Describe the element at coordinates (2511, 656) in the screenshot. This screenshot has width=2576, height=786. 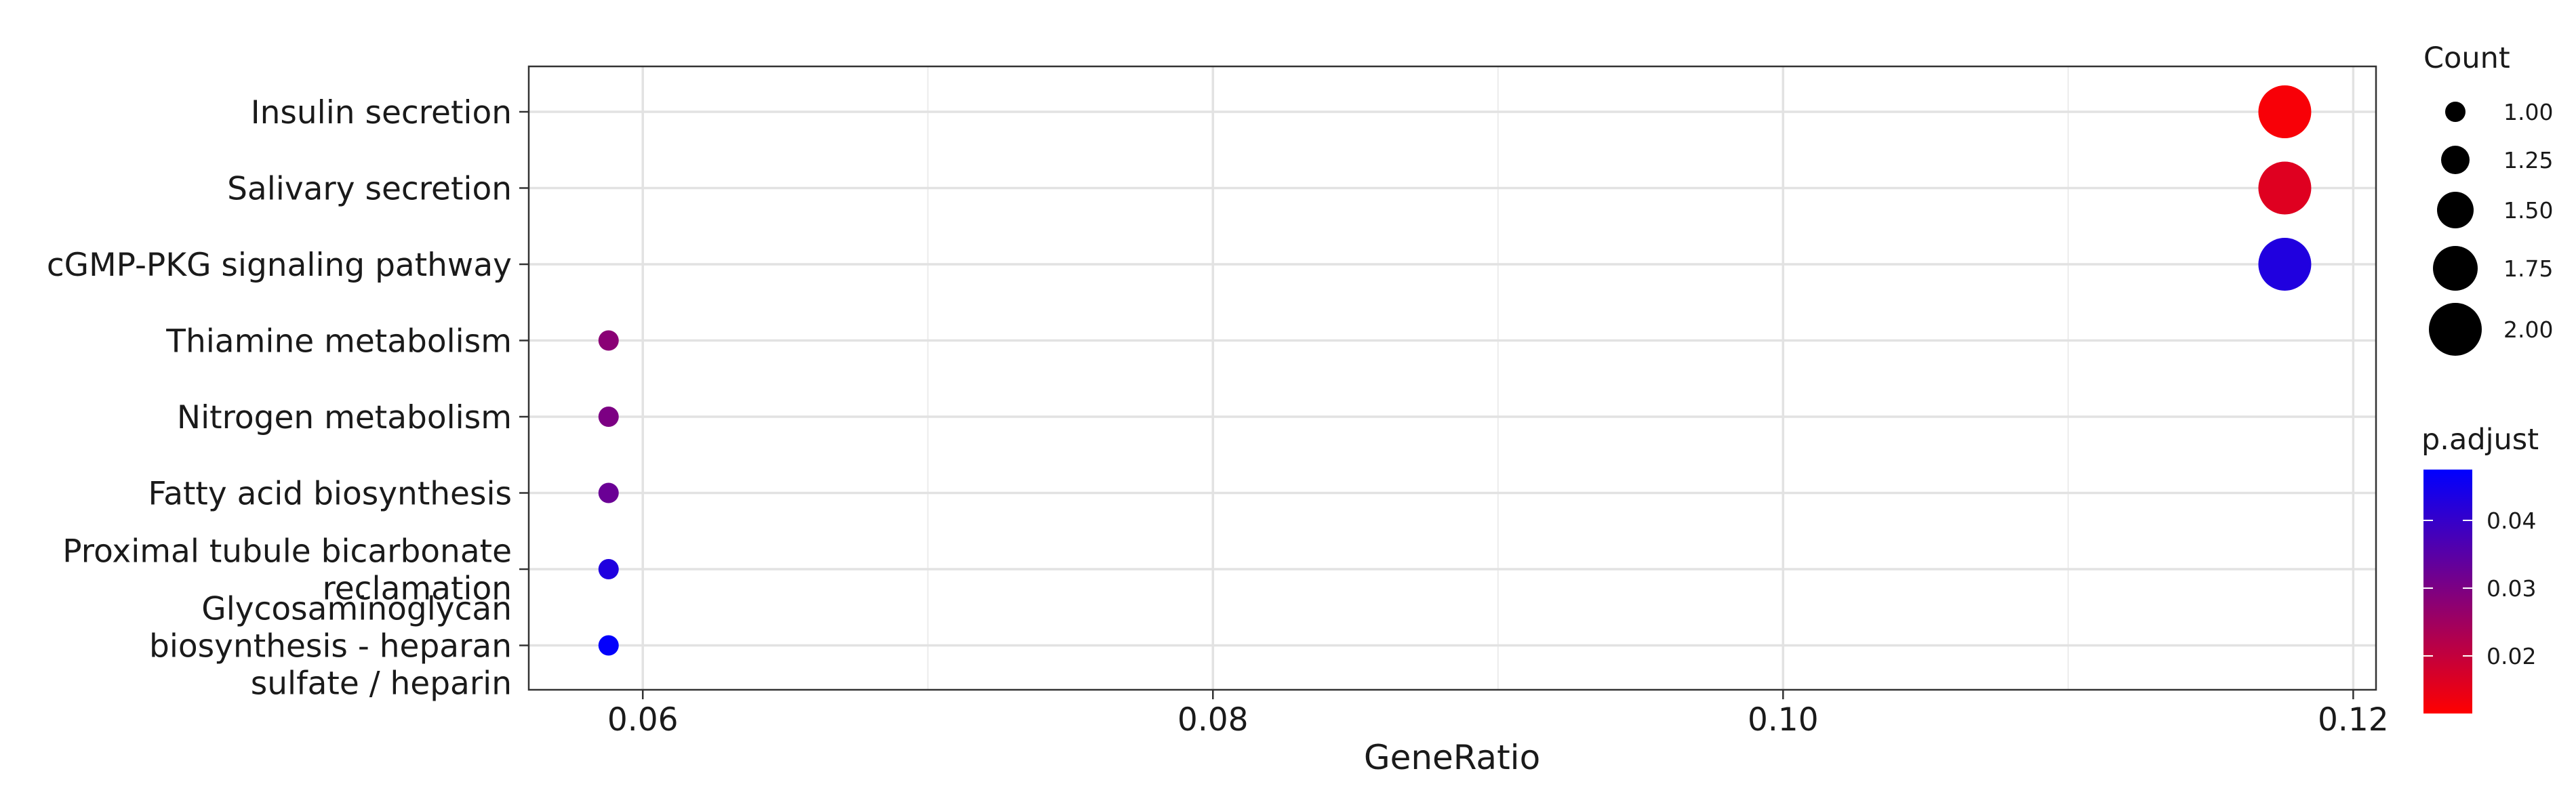
I see `colorbar-tick-label: 0.02` at that location.